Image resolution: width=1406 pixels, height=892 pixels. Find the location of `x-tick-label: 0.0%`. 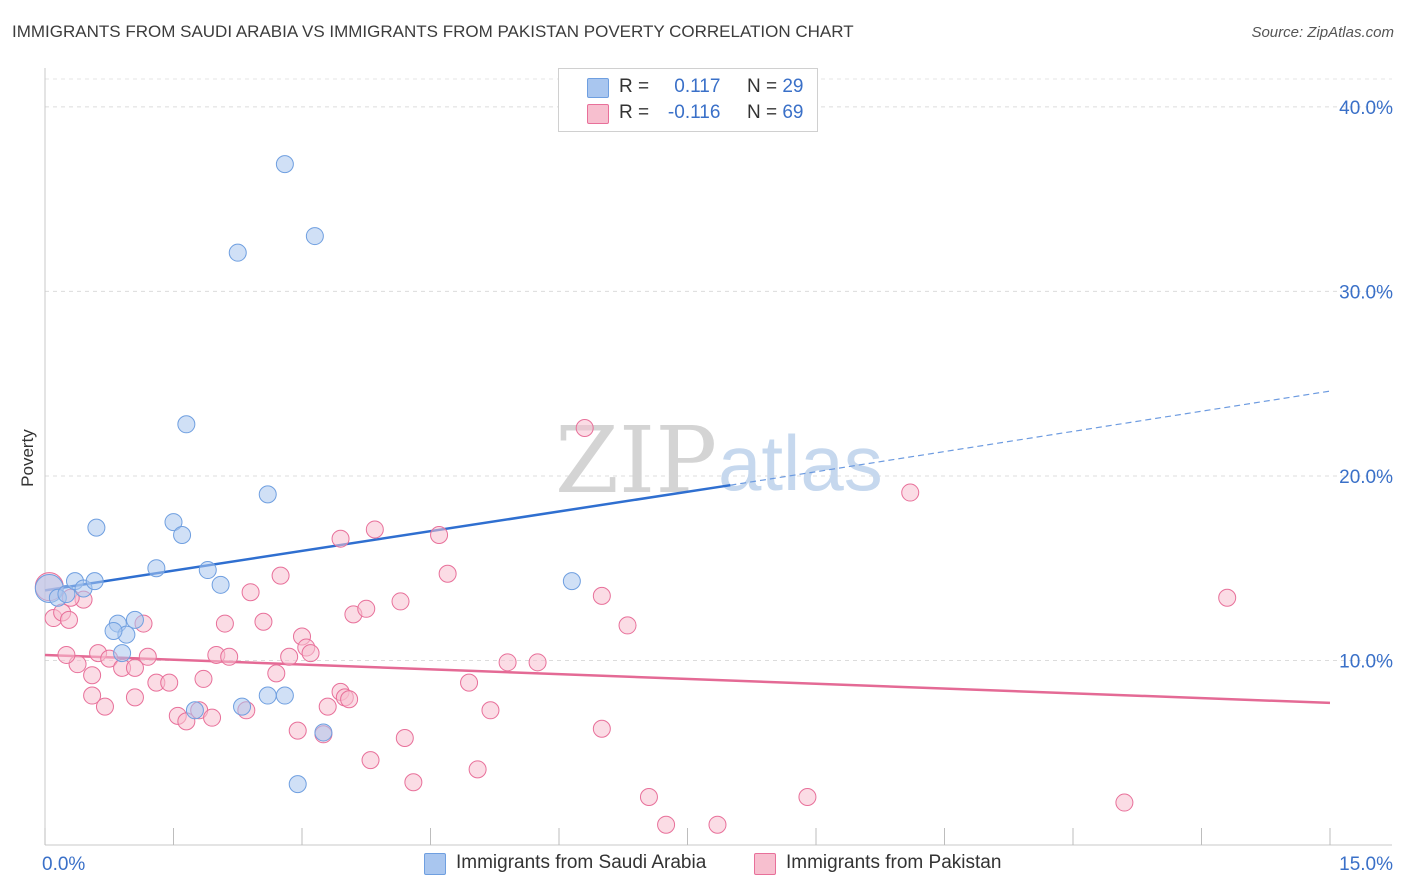

x-tick-label: 0.0% is located at coordinates (63, 864).